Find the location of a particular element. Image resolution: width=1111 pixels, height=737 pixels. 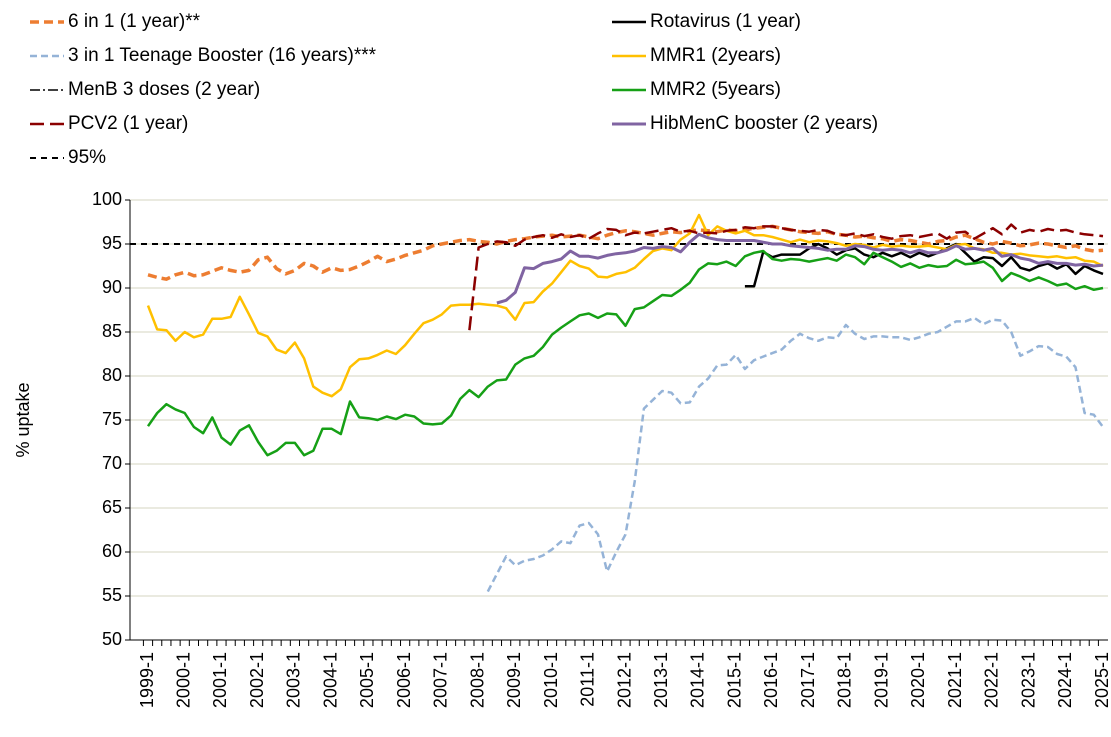

x-tick-label: 2022-1 is located at coordinates (992, 680).